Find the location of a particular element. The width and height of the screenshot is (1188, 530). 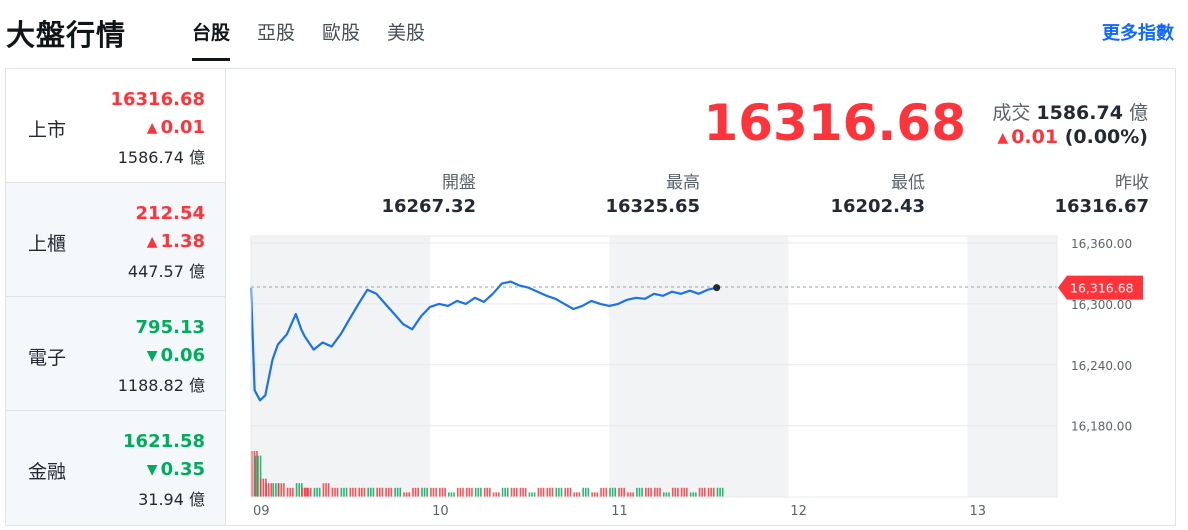

tab-asia: 亞股 is located at coordinates (276, 33).